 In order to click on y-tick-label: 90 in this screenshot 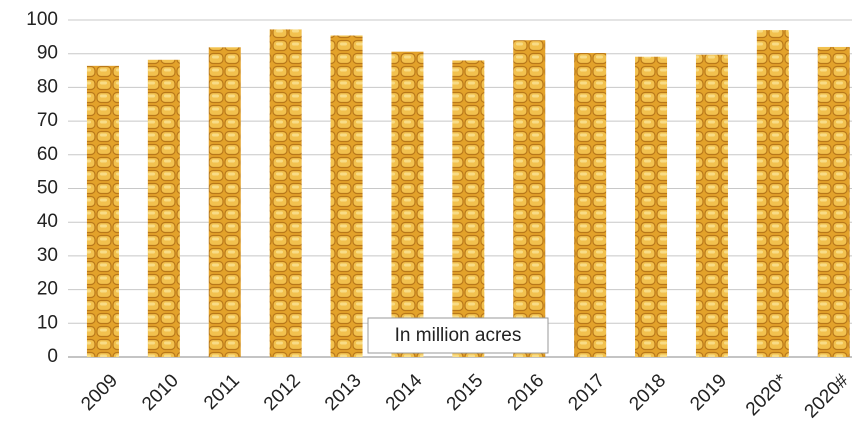, I will do `click(47, 53)`.